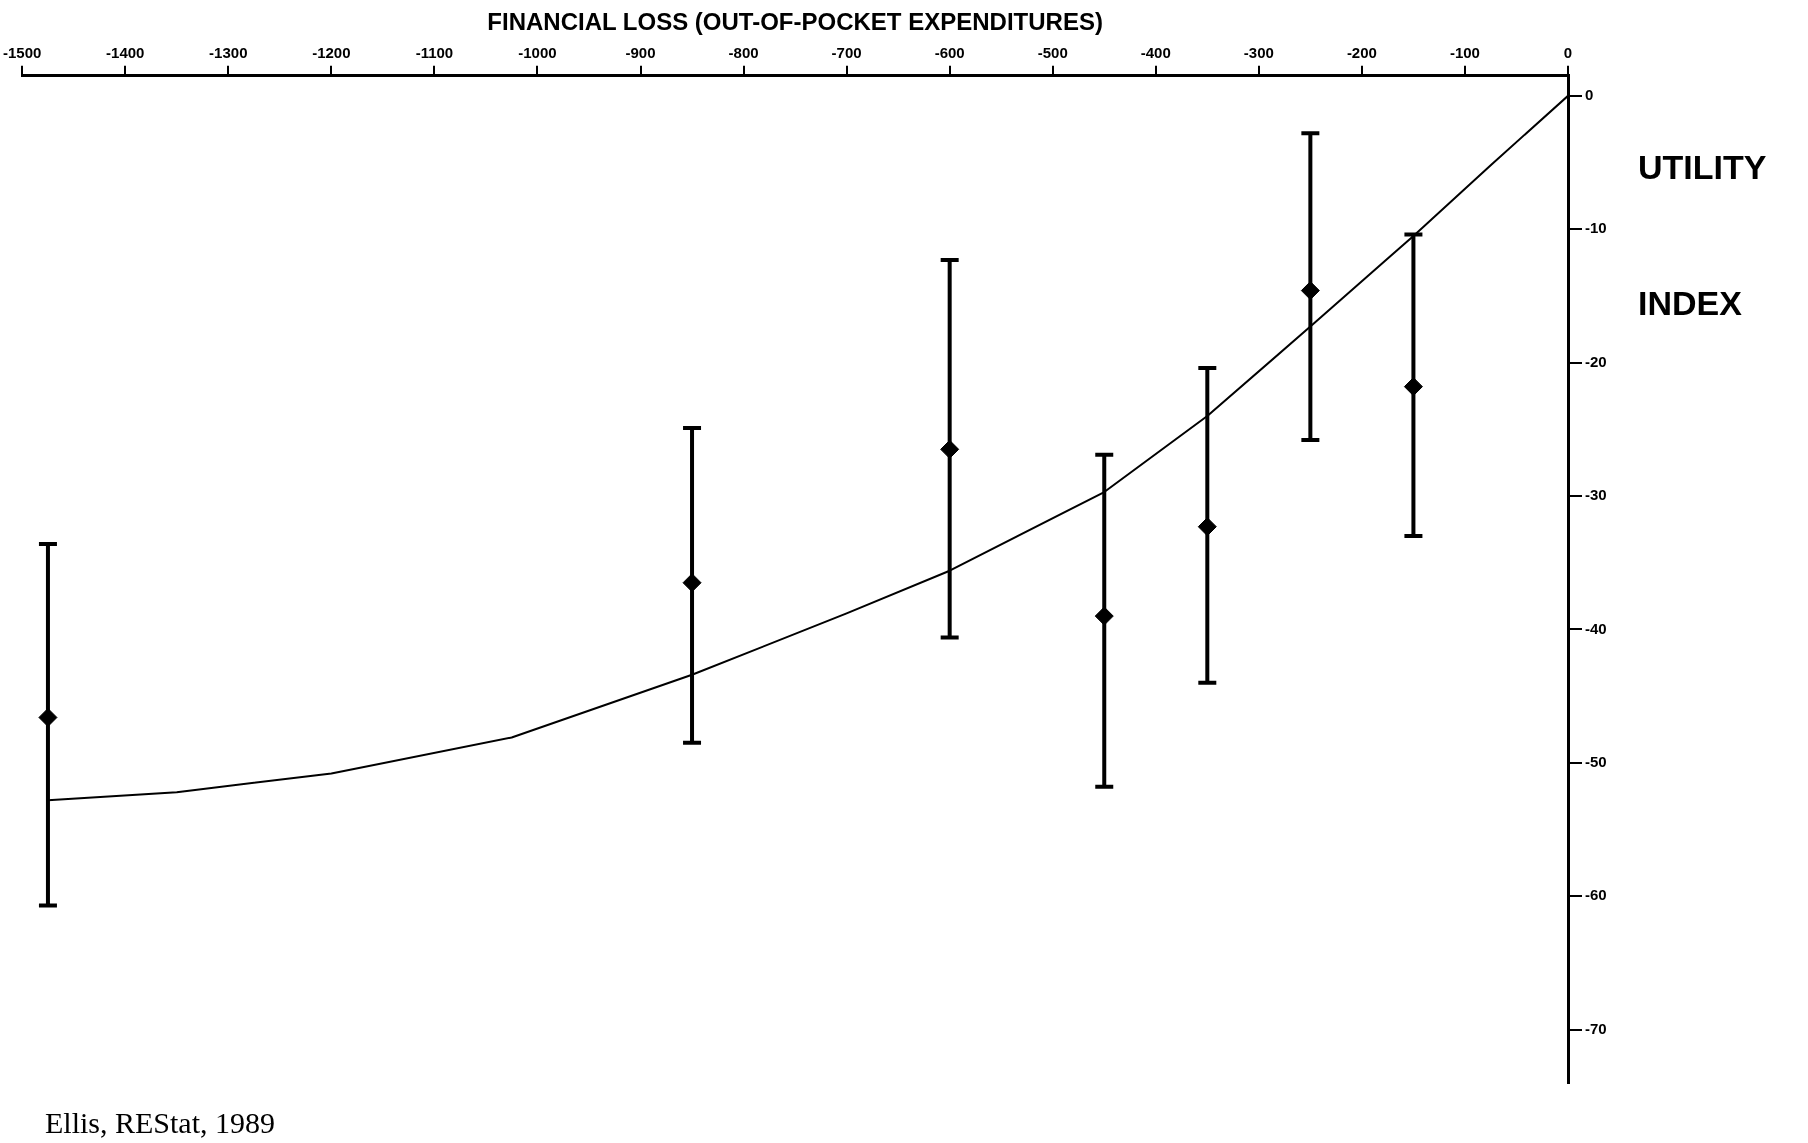 This screenshot has height=1143, width=1808. I want to click on text: Ellis, REStat, 1989, so click(160, 1122).